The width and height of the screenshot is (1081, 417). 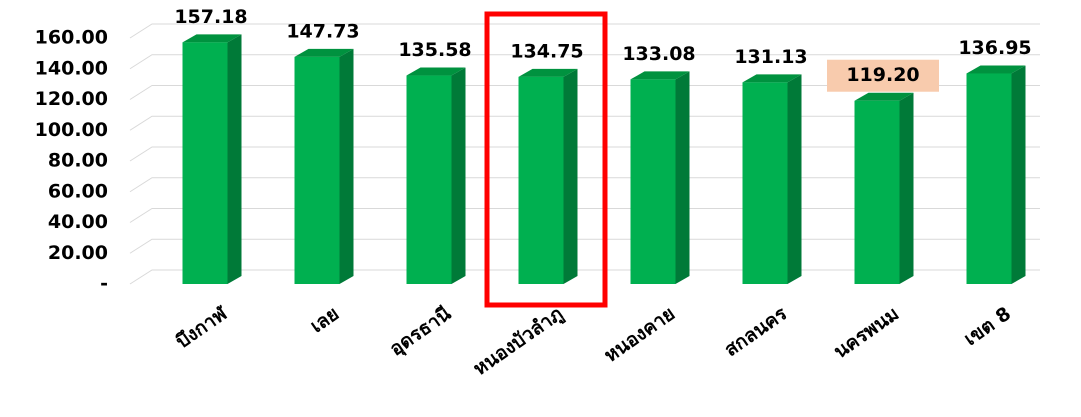 What do you see at coordinates (324, 320) in the screenshot?
I see `x-tick-label: เลย` at bounding box center [324, 320].